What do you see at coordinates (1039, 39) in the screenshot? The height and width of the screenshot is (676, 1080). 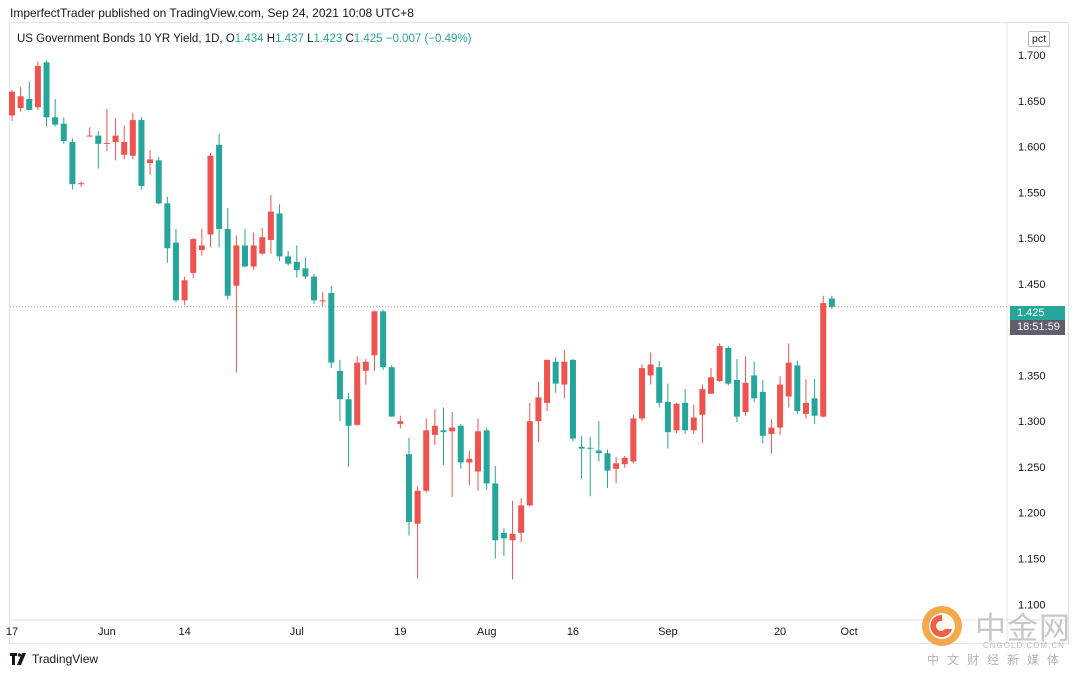 I see `unit-badge: pct` at bounding box center [1039, 39].